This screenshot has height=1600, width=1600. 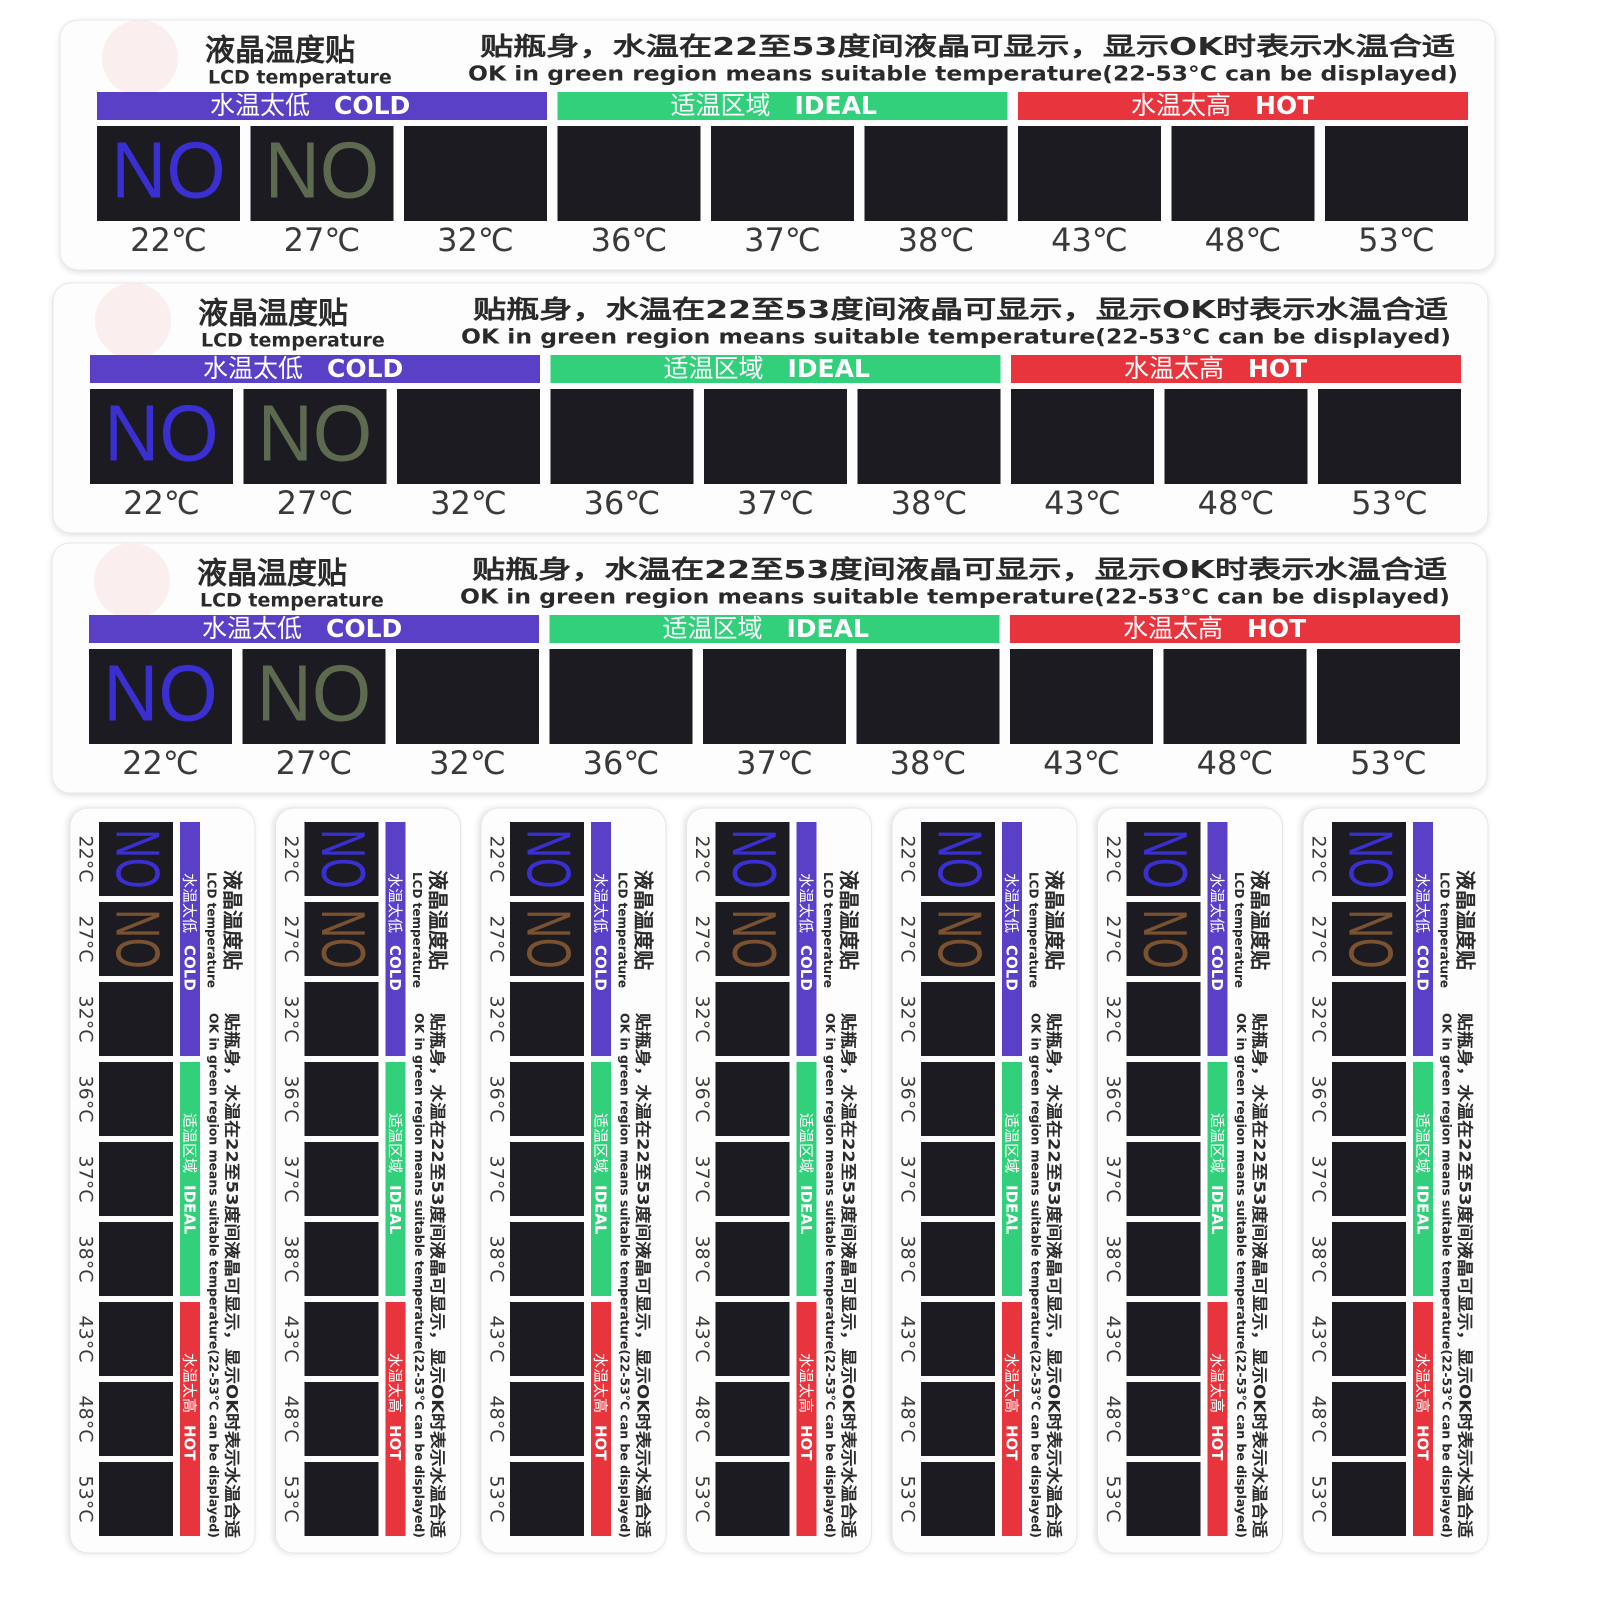 What do you see at coordinates (936, 240) in the screenshot?
I see `temperature-label: 38℃` at bounding box center [936, 240].